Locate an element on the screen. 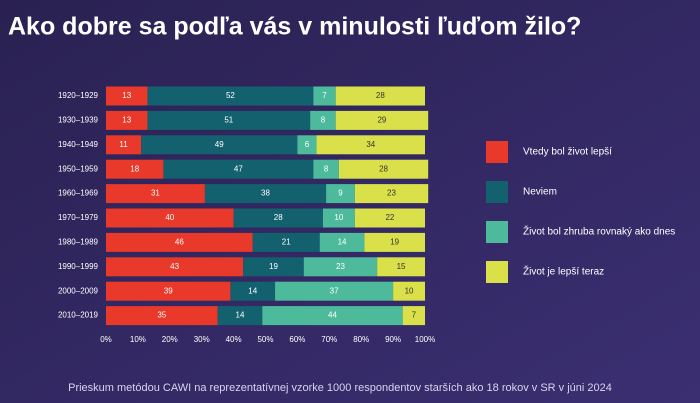  x-tick-label: 70% is located at coordinates (329, 339).